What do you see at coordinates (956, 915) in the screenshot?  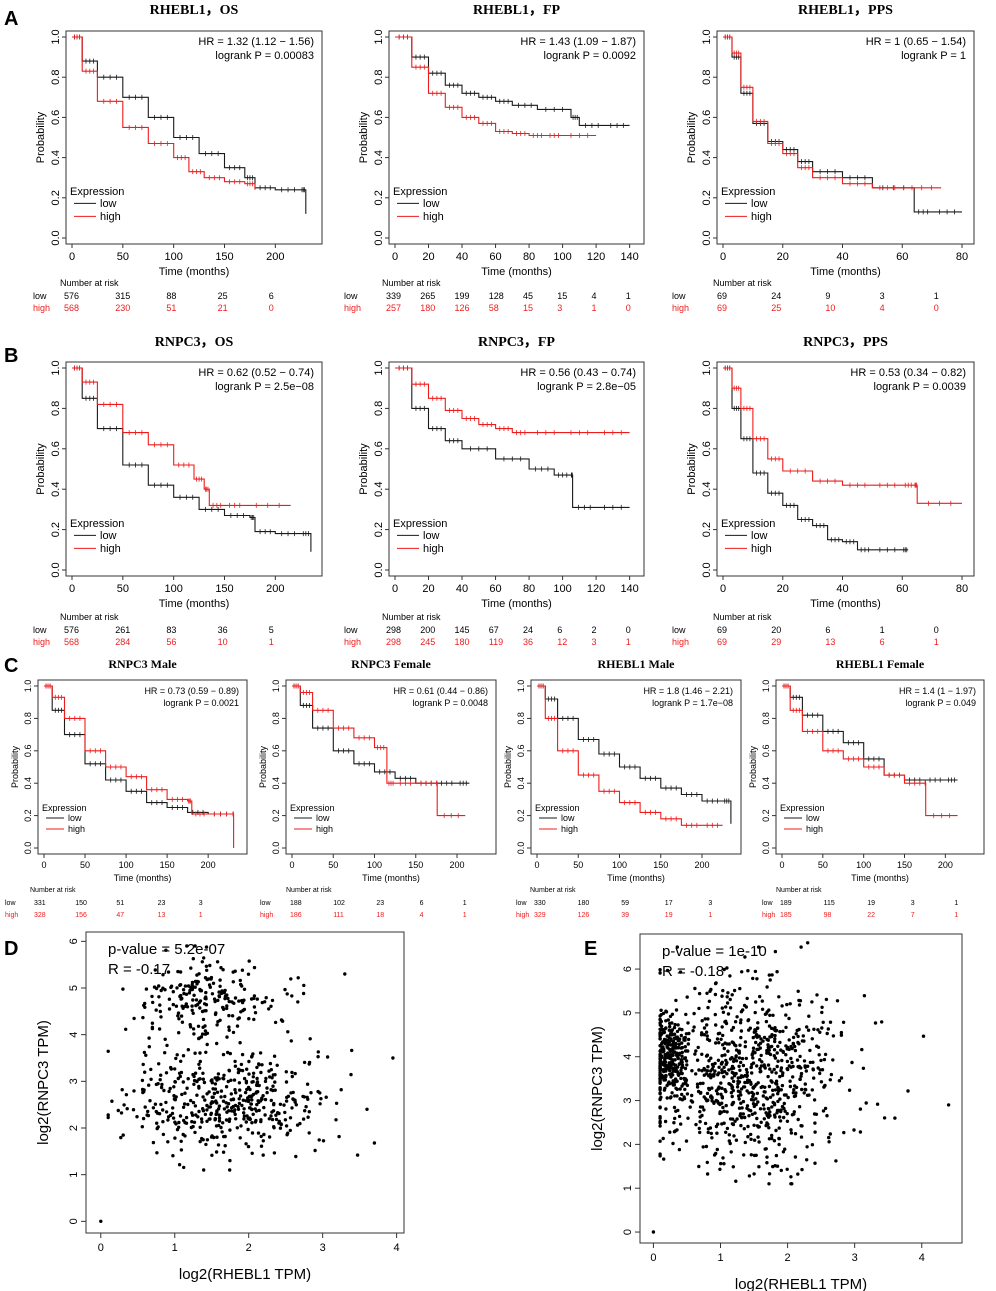 I see `risk-value-high: 1` at bounding box center [956, 915].